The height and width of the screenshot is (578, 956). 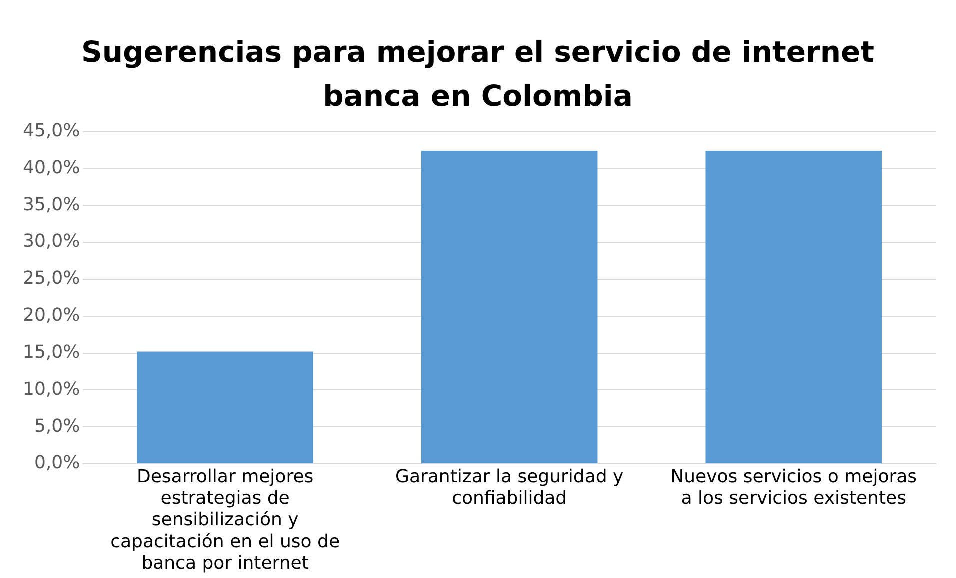 I want to click on y-tick-label: 5,0%, so click(x=57, y=426).